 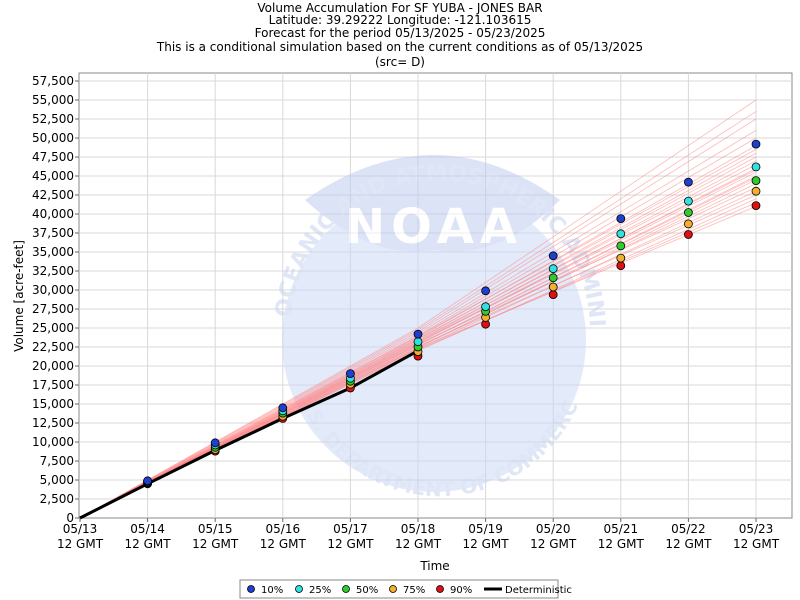 What do you see at coordinates (147, 529) in the screenshot?
I see `x-tick-label: 05/14` at bounding box center [147, 529].